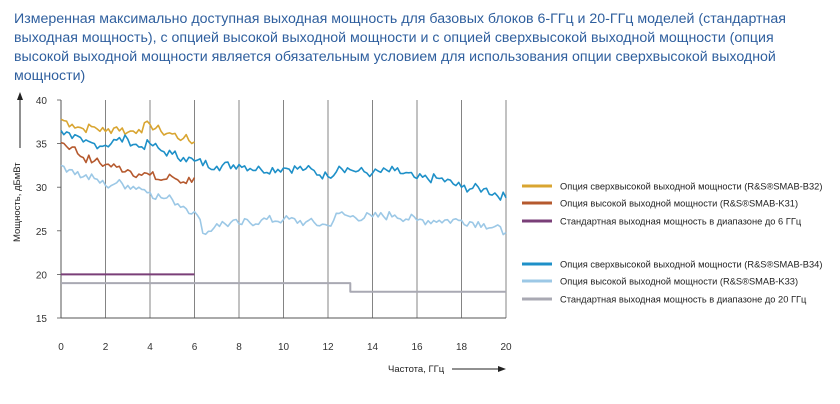 The height and width of the screenshot is (404, 840). Describe the element at coordinates (239, 347) in the screenshot. I see `x-tick-label: 8` at that location.